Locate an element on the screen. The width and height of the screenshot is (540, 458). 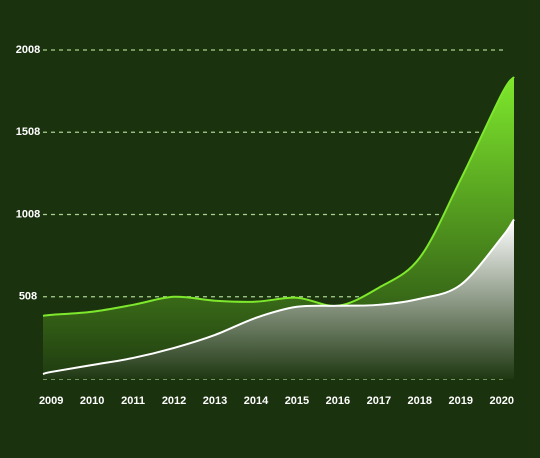
y-tick-label: 1508 is located at coordinates (28, 132).